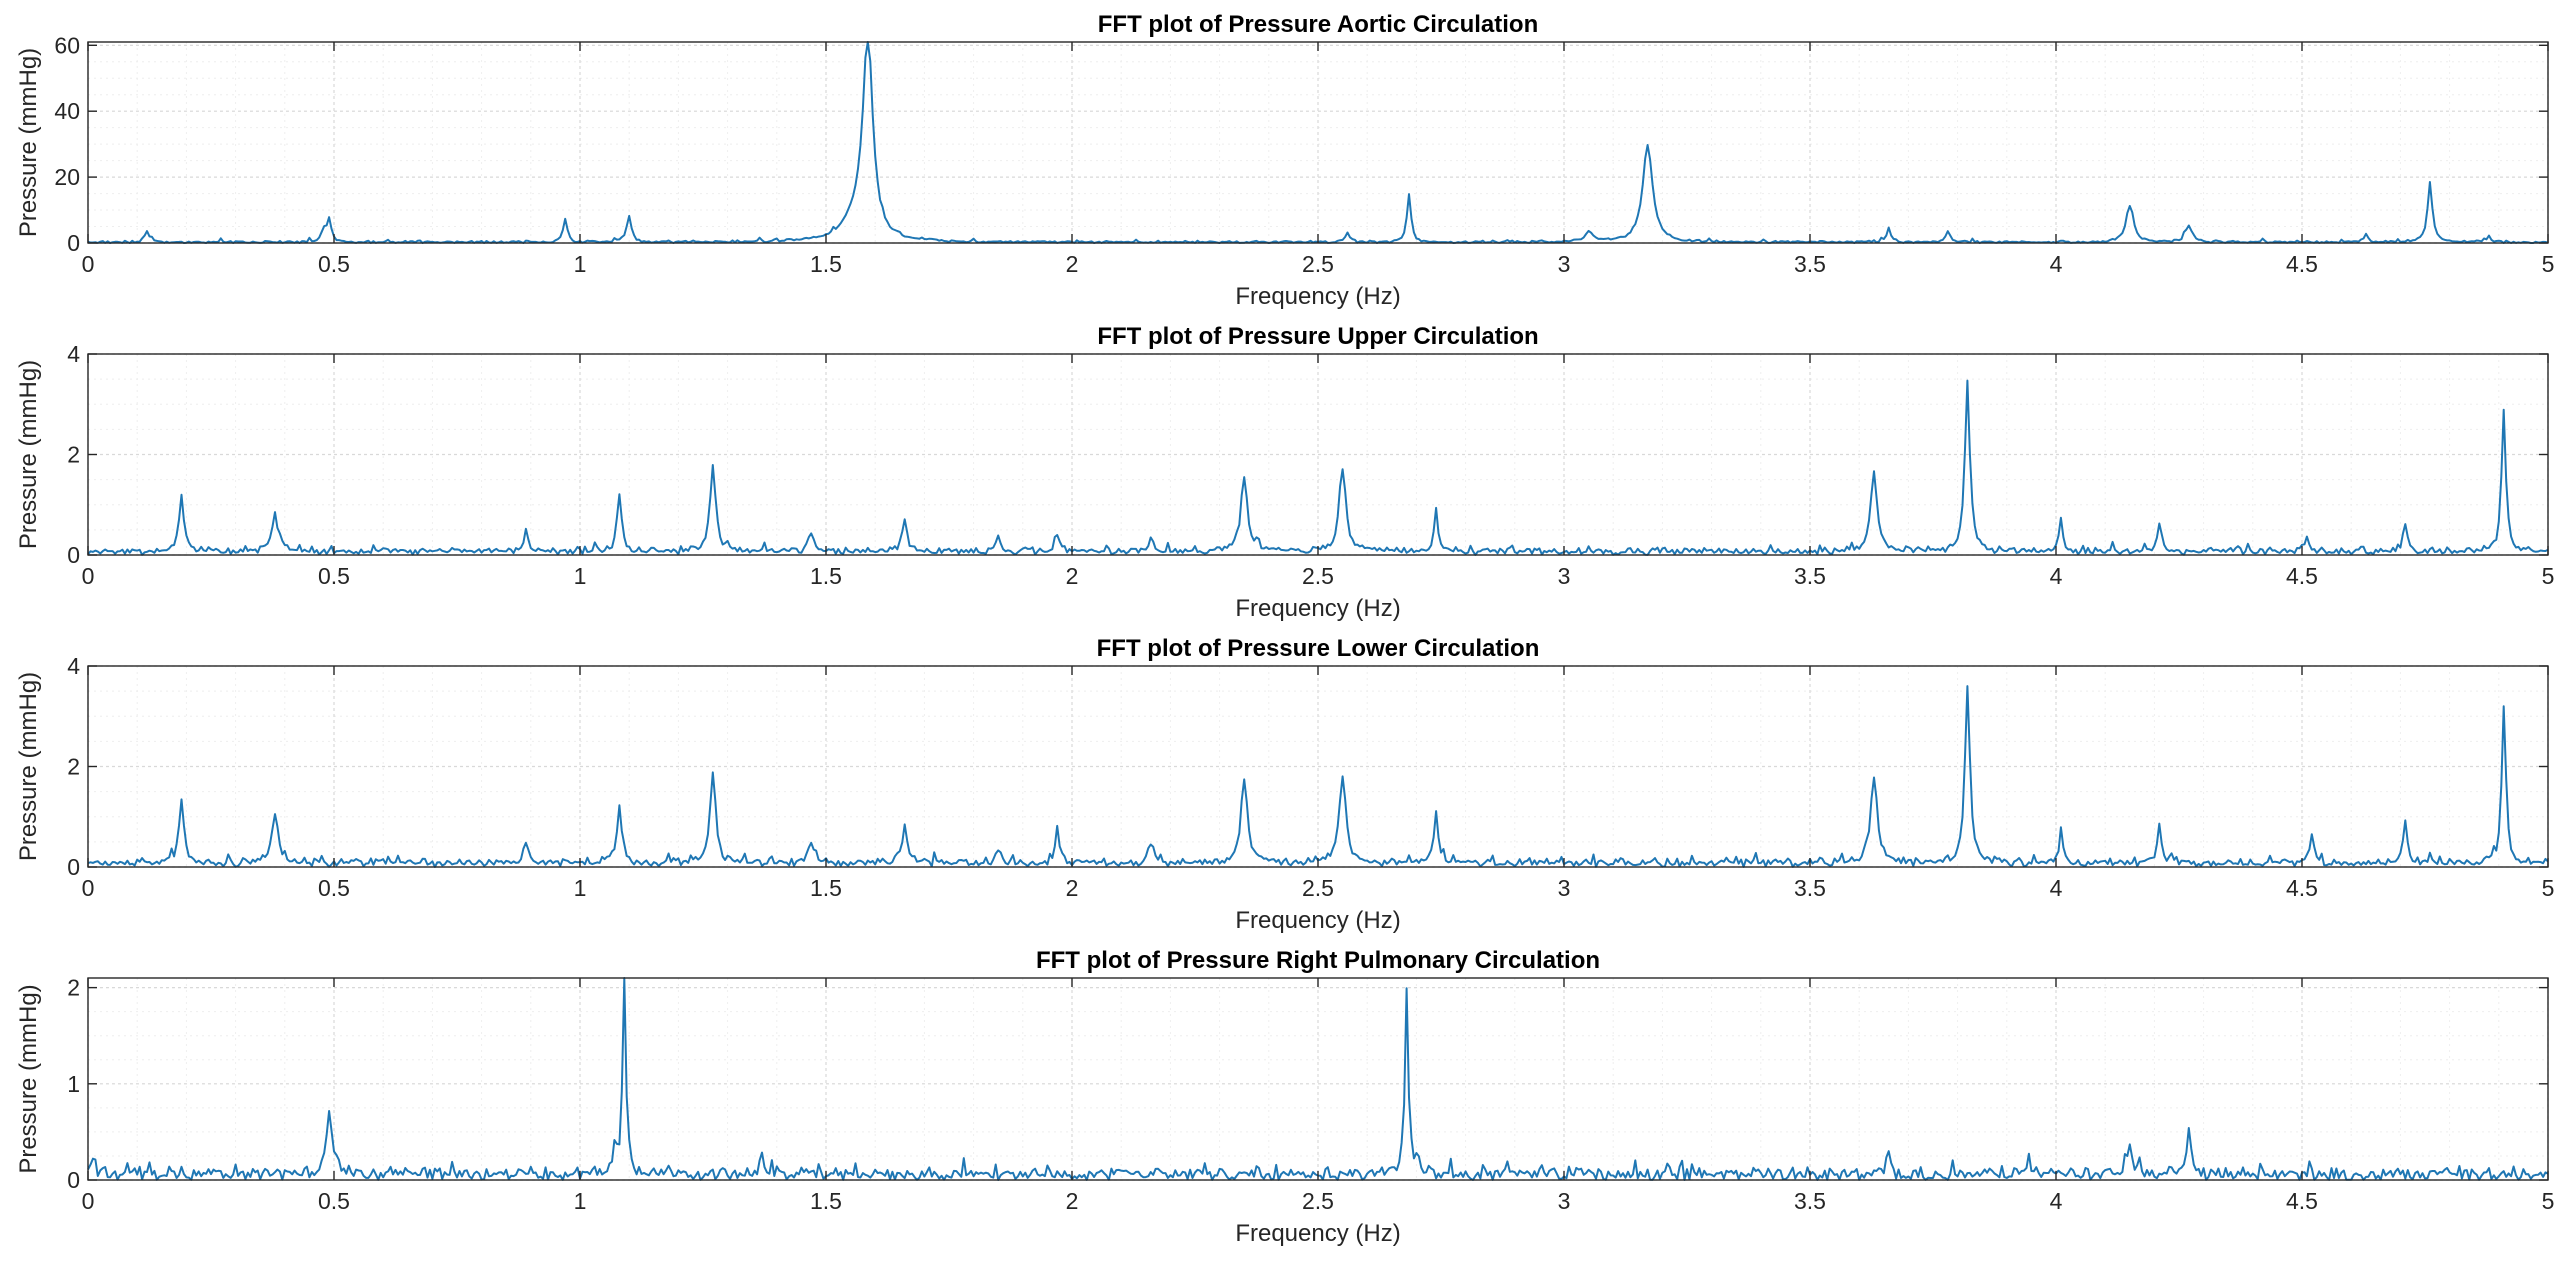 This screenshot has height=1262, width=2574. Describe the element at coordinates (73, 1084) in the screenshot. I see `y-tick-label: 1` at that location.